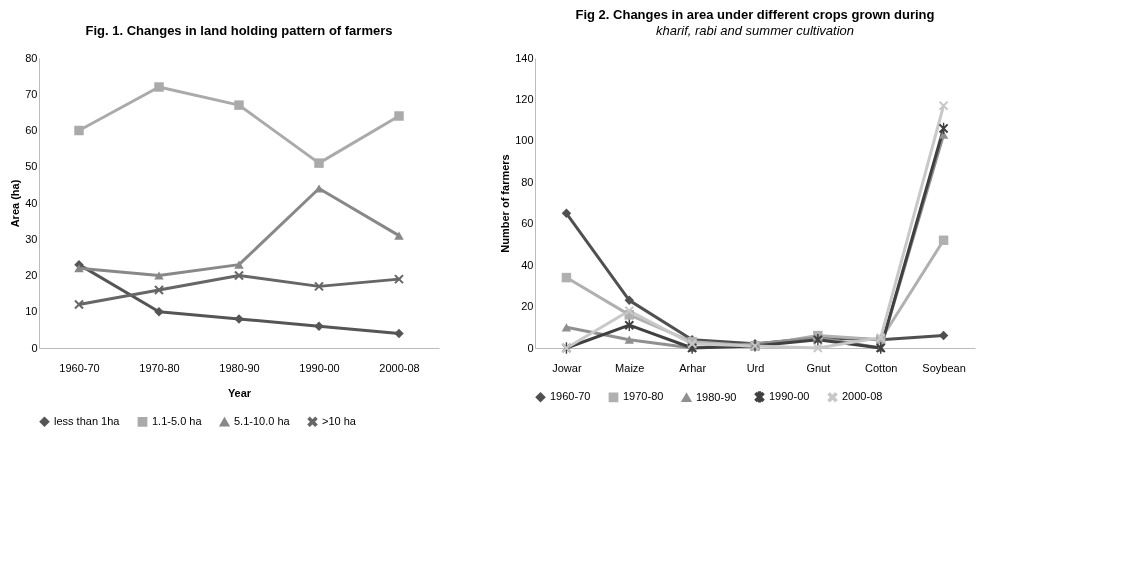 Image resolution: width=1136 pixels, height=571 pixels. I want to click on y-tick-label: 120, so click(524, 98).